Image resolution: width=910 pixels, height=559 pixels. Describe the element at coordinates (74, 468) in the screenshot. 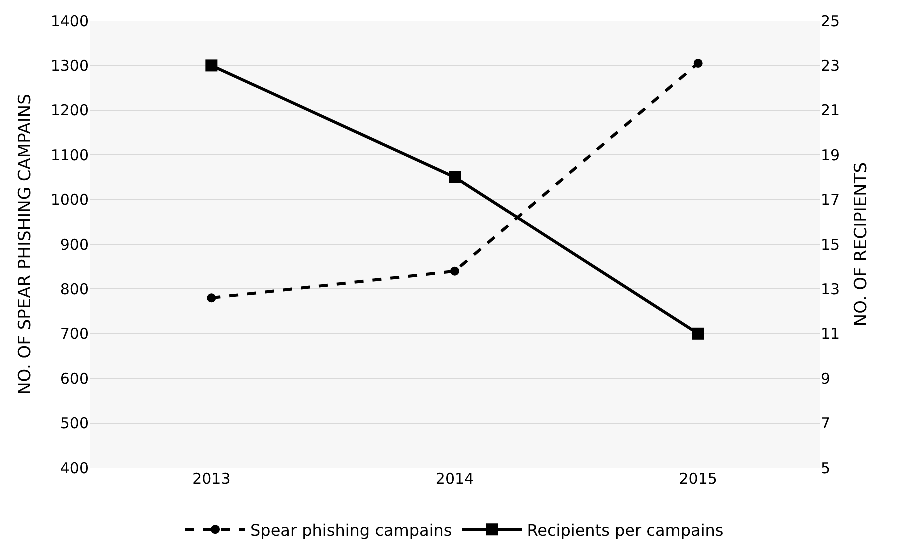

I see `y-tick-label: 400` at that location.